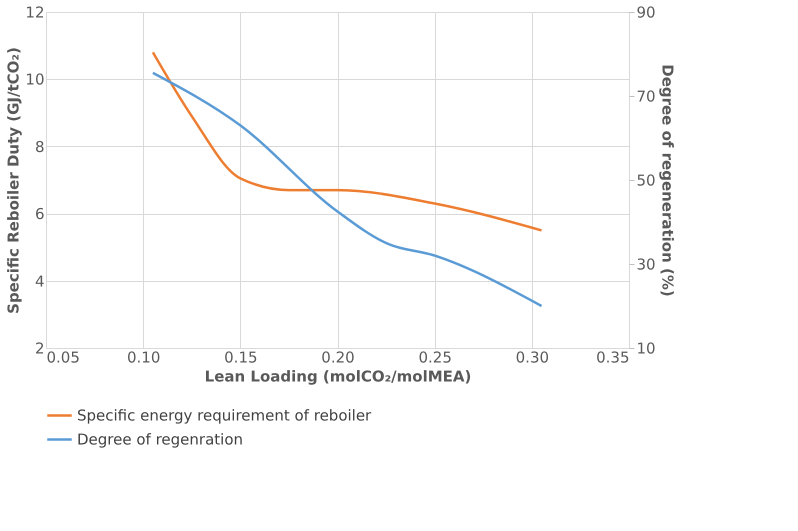 The width and height of the screenshot is (798, 531). What do you see at coordinates (533, 357) in the screenshot?
I see `x-tick-label: 0.30` at bounding box center [533, 357].